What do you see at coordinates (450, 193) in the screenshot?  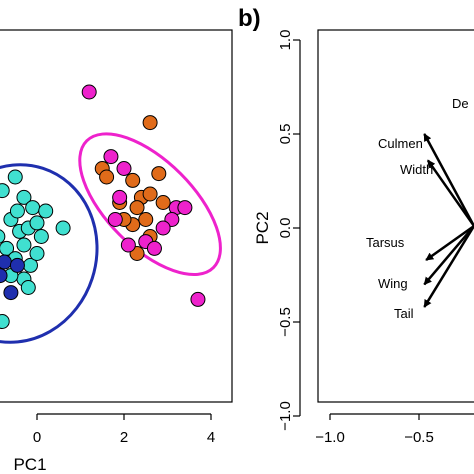 I see `panel-b-arrow-width` at bounding box center [450, 193].